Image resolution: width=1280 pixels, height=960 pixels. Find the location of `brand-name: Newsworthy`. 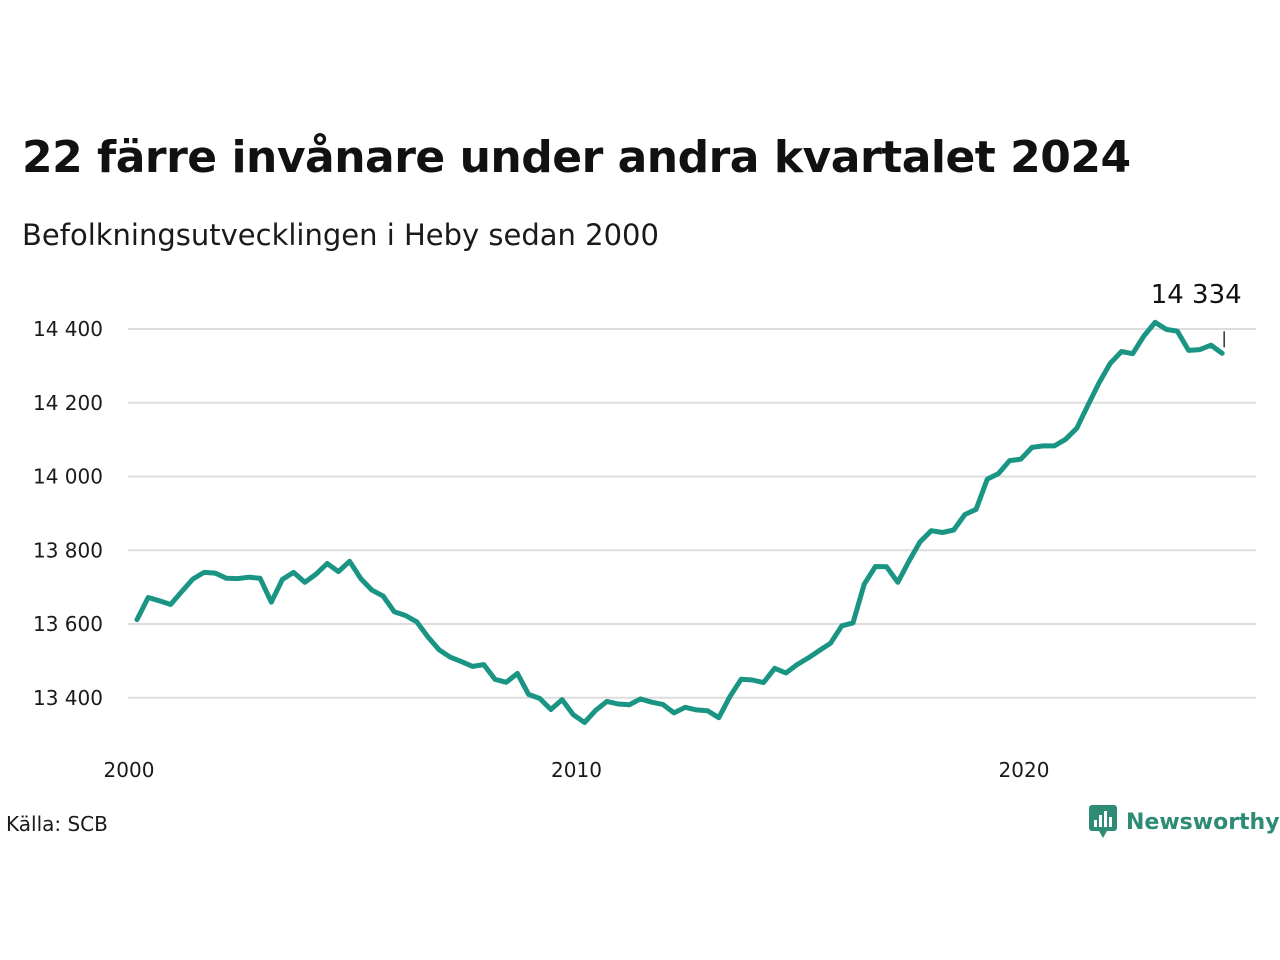

brand-name: Newsworthy is located at coordinates (1203, 822).